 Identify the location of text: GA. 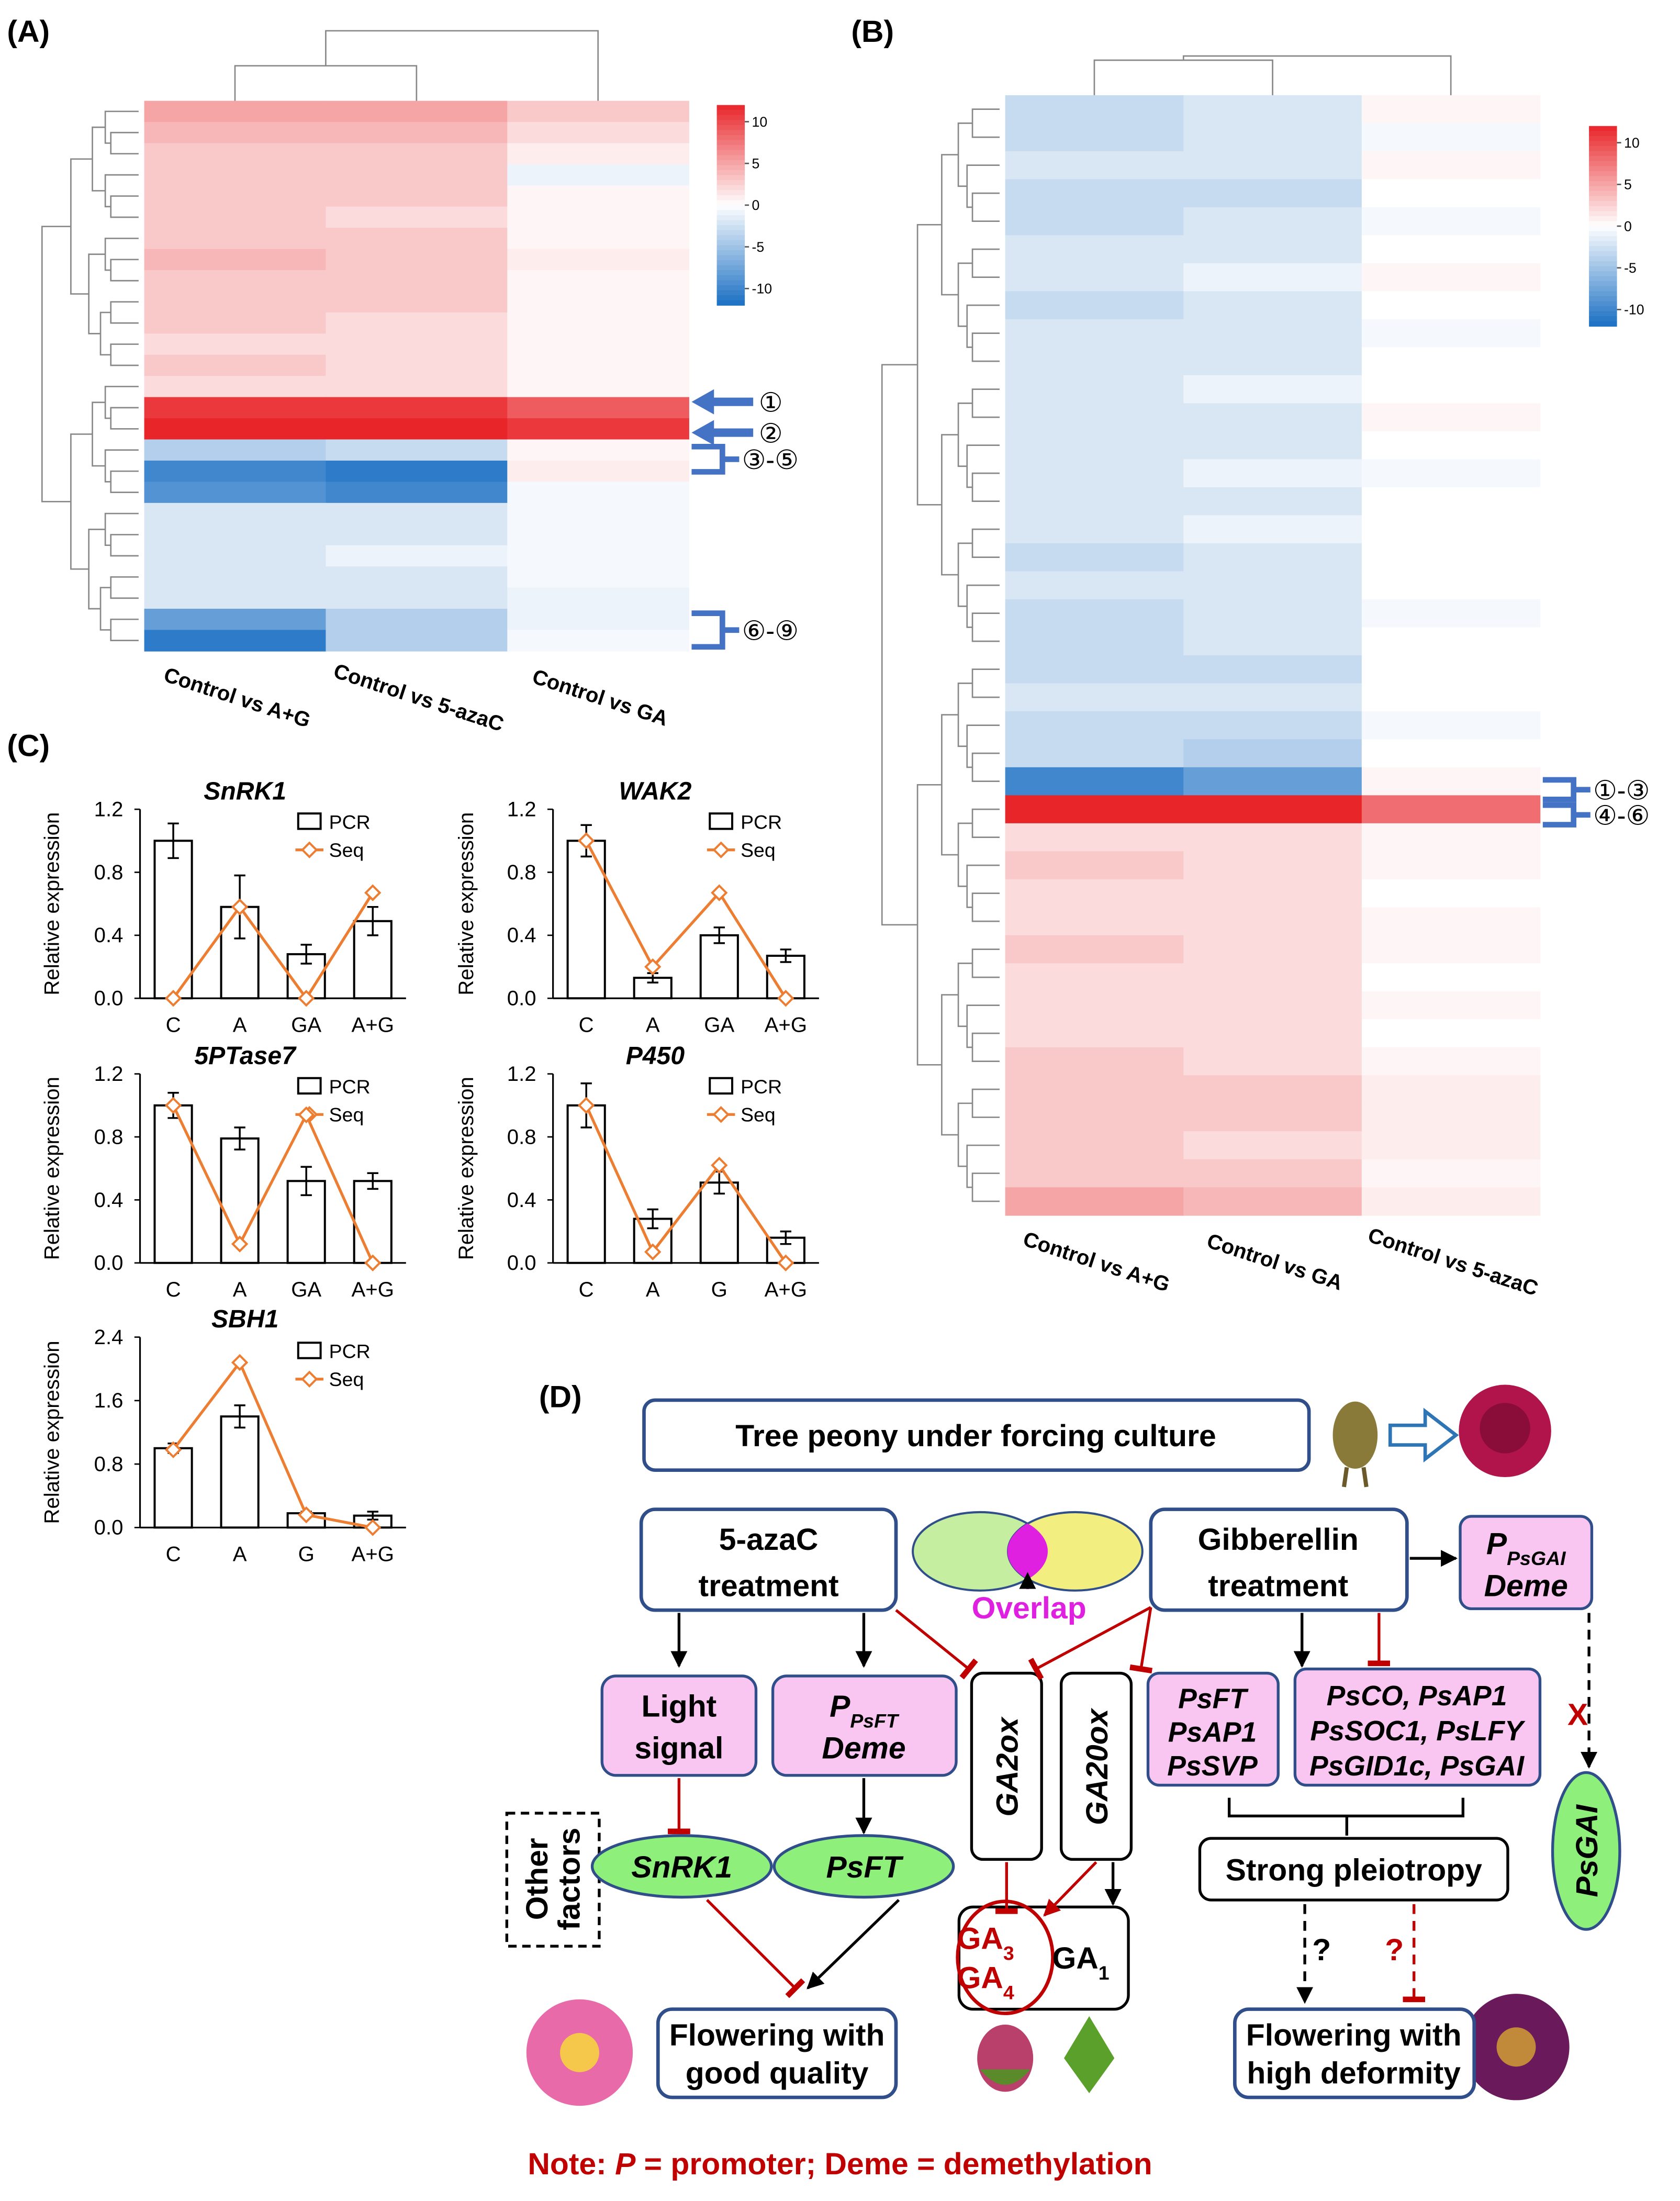
(980, 1939).